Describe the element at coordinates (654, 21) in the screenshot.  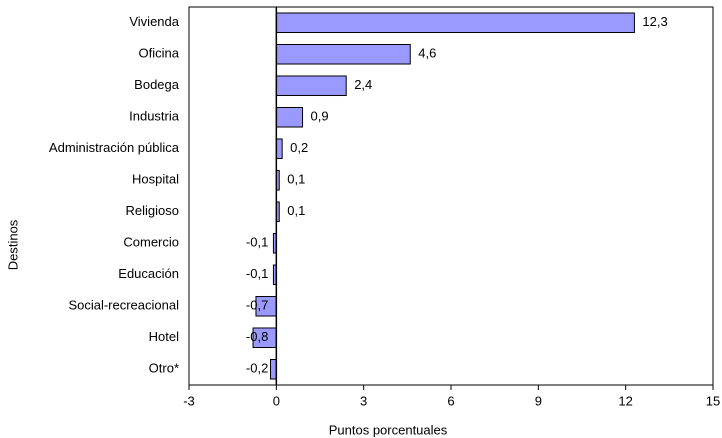
I see `value-label: 12,3` at that location.